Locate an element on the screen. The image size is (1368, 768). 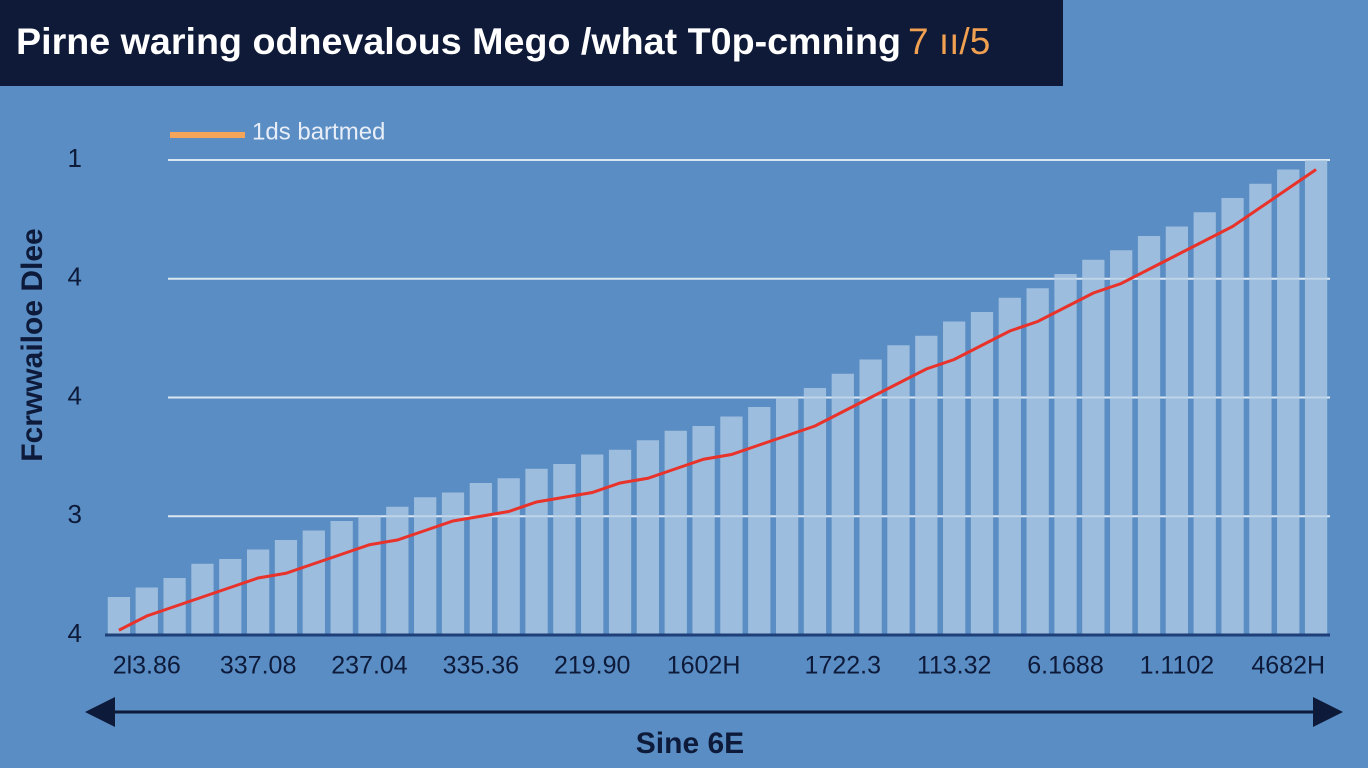
x-tick-label: 1722.3 is located at coordinates (843, 666).